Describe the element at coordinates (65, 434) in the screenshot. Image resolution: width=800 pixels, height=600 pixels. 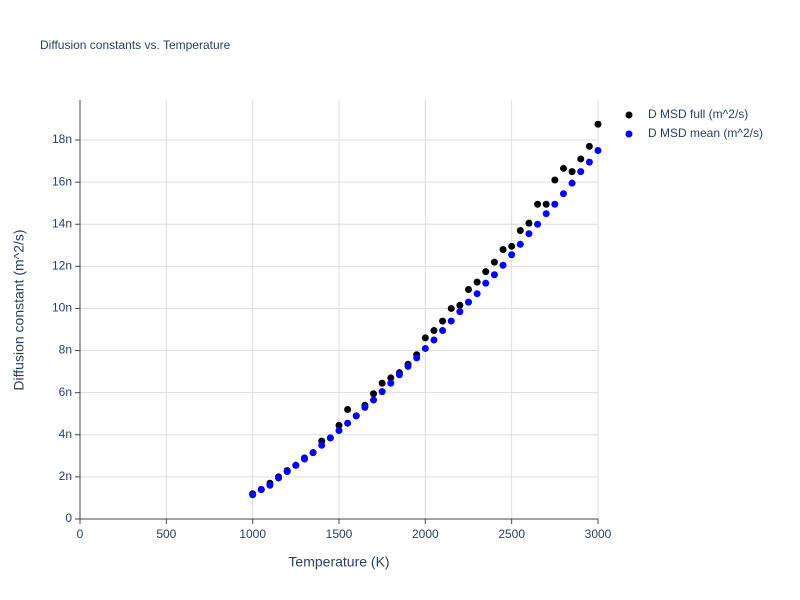
I see `y-tick-label: 4n` at that location.